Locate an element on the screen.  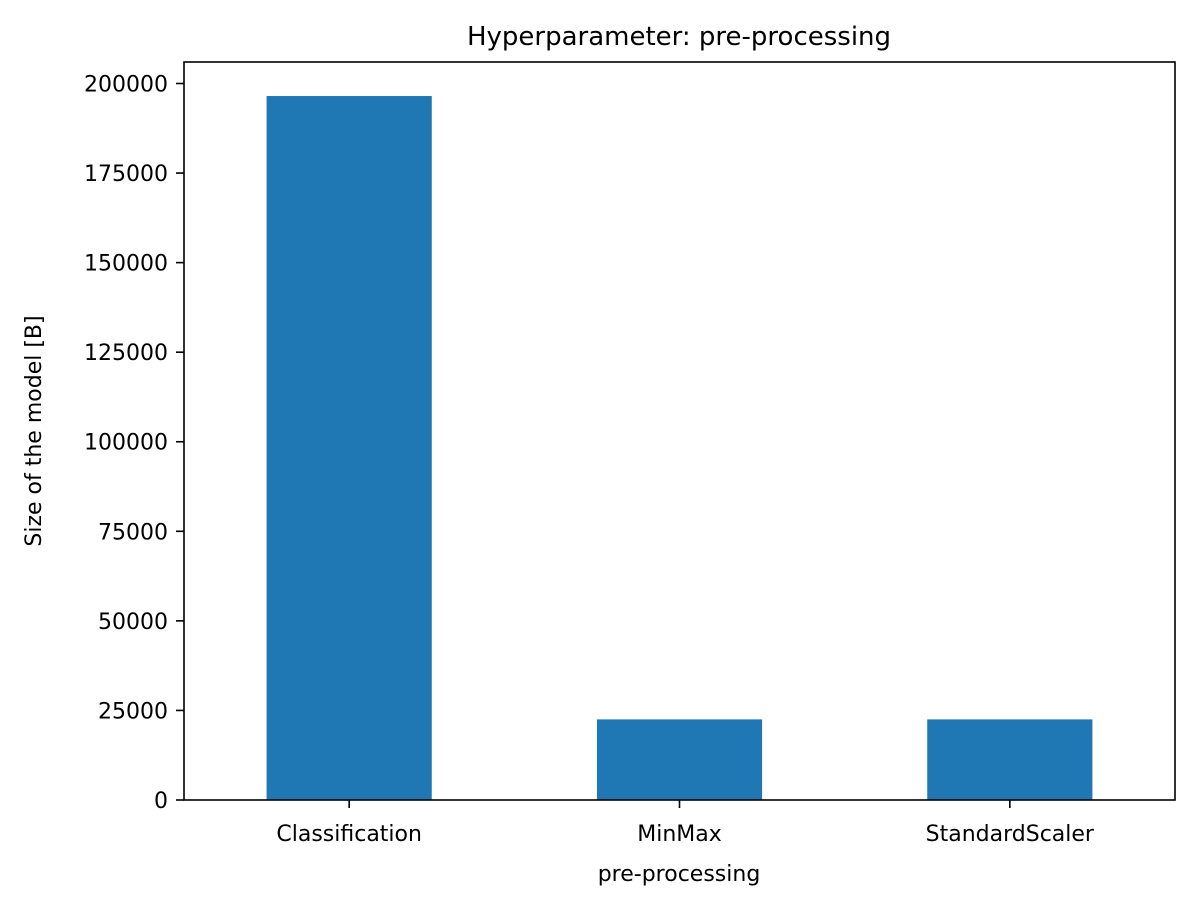
bar-standardscaler is located at coordinates (1010, 759).